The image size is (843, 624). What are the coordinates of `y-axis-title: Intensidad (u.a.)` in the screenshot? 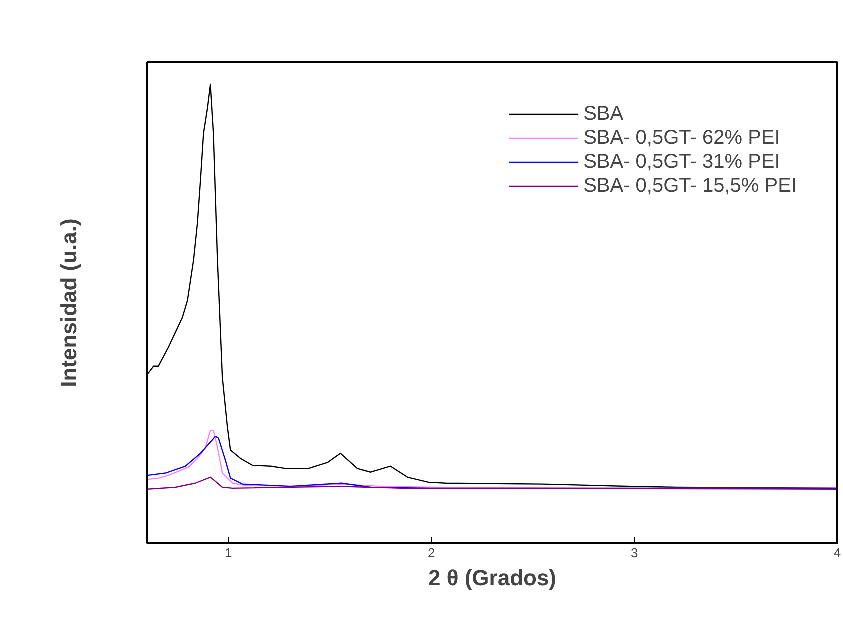 It's located at (69, 303).